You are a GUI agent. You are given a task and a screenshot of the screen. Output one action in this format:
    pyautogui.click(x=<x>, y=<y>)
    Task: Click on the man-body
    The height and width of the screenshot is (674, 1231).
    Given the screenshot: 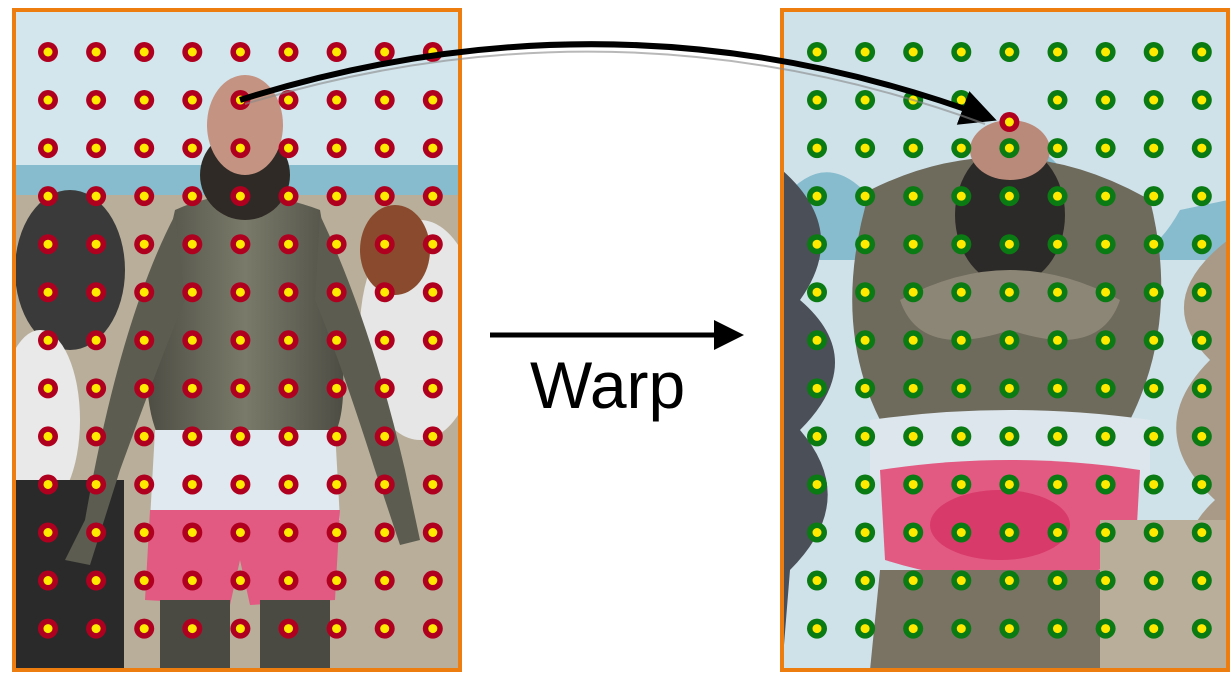 What is the action you would take?
    pyautogui.click(x=245, y=317)
    